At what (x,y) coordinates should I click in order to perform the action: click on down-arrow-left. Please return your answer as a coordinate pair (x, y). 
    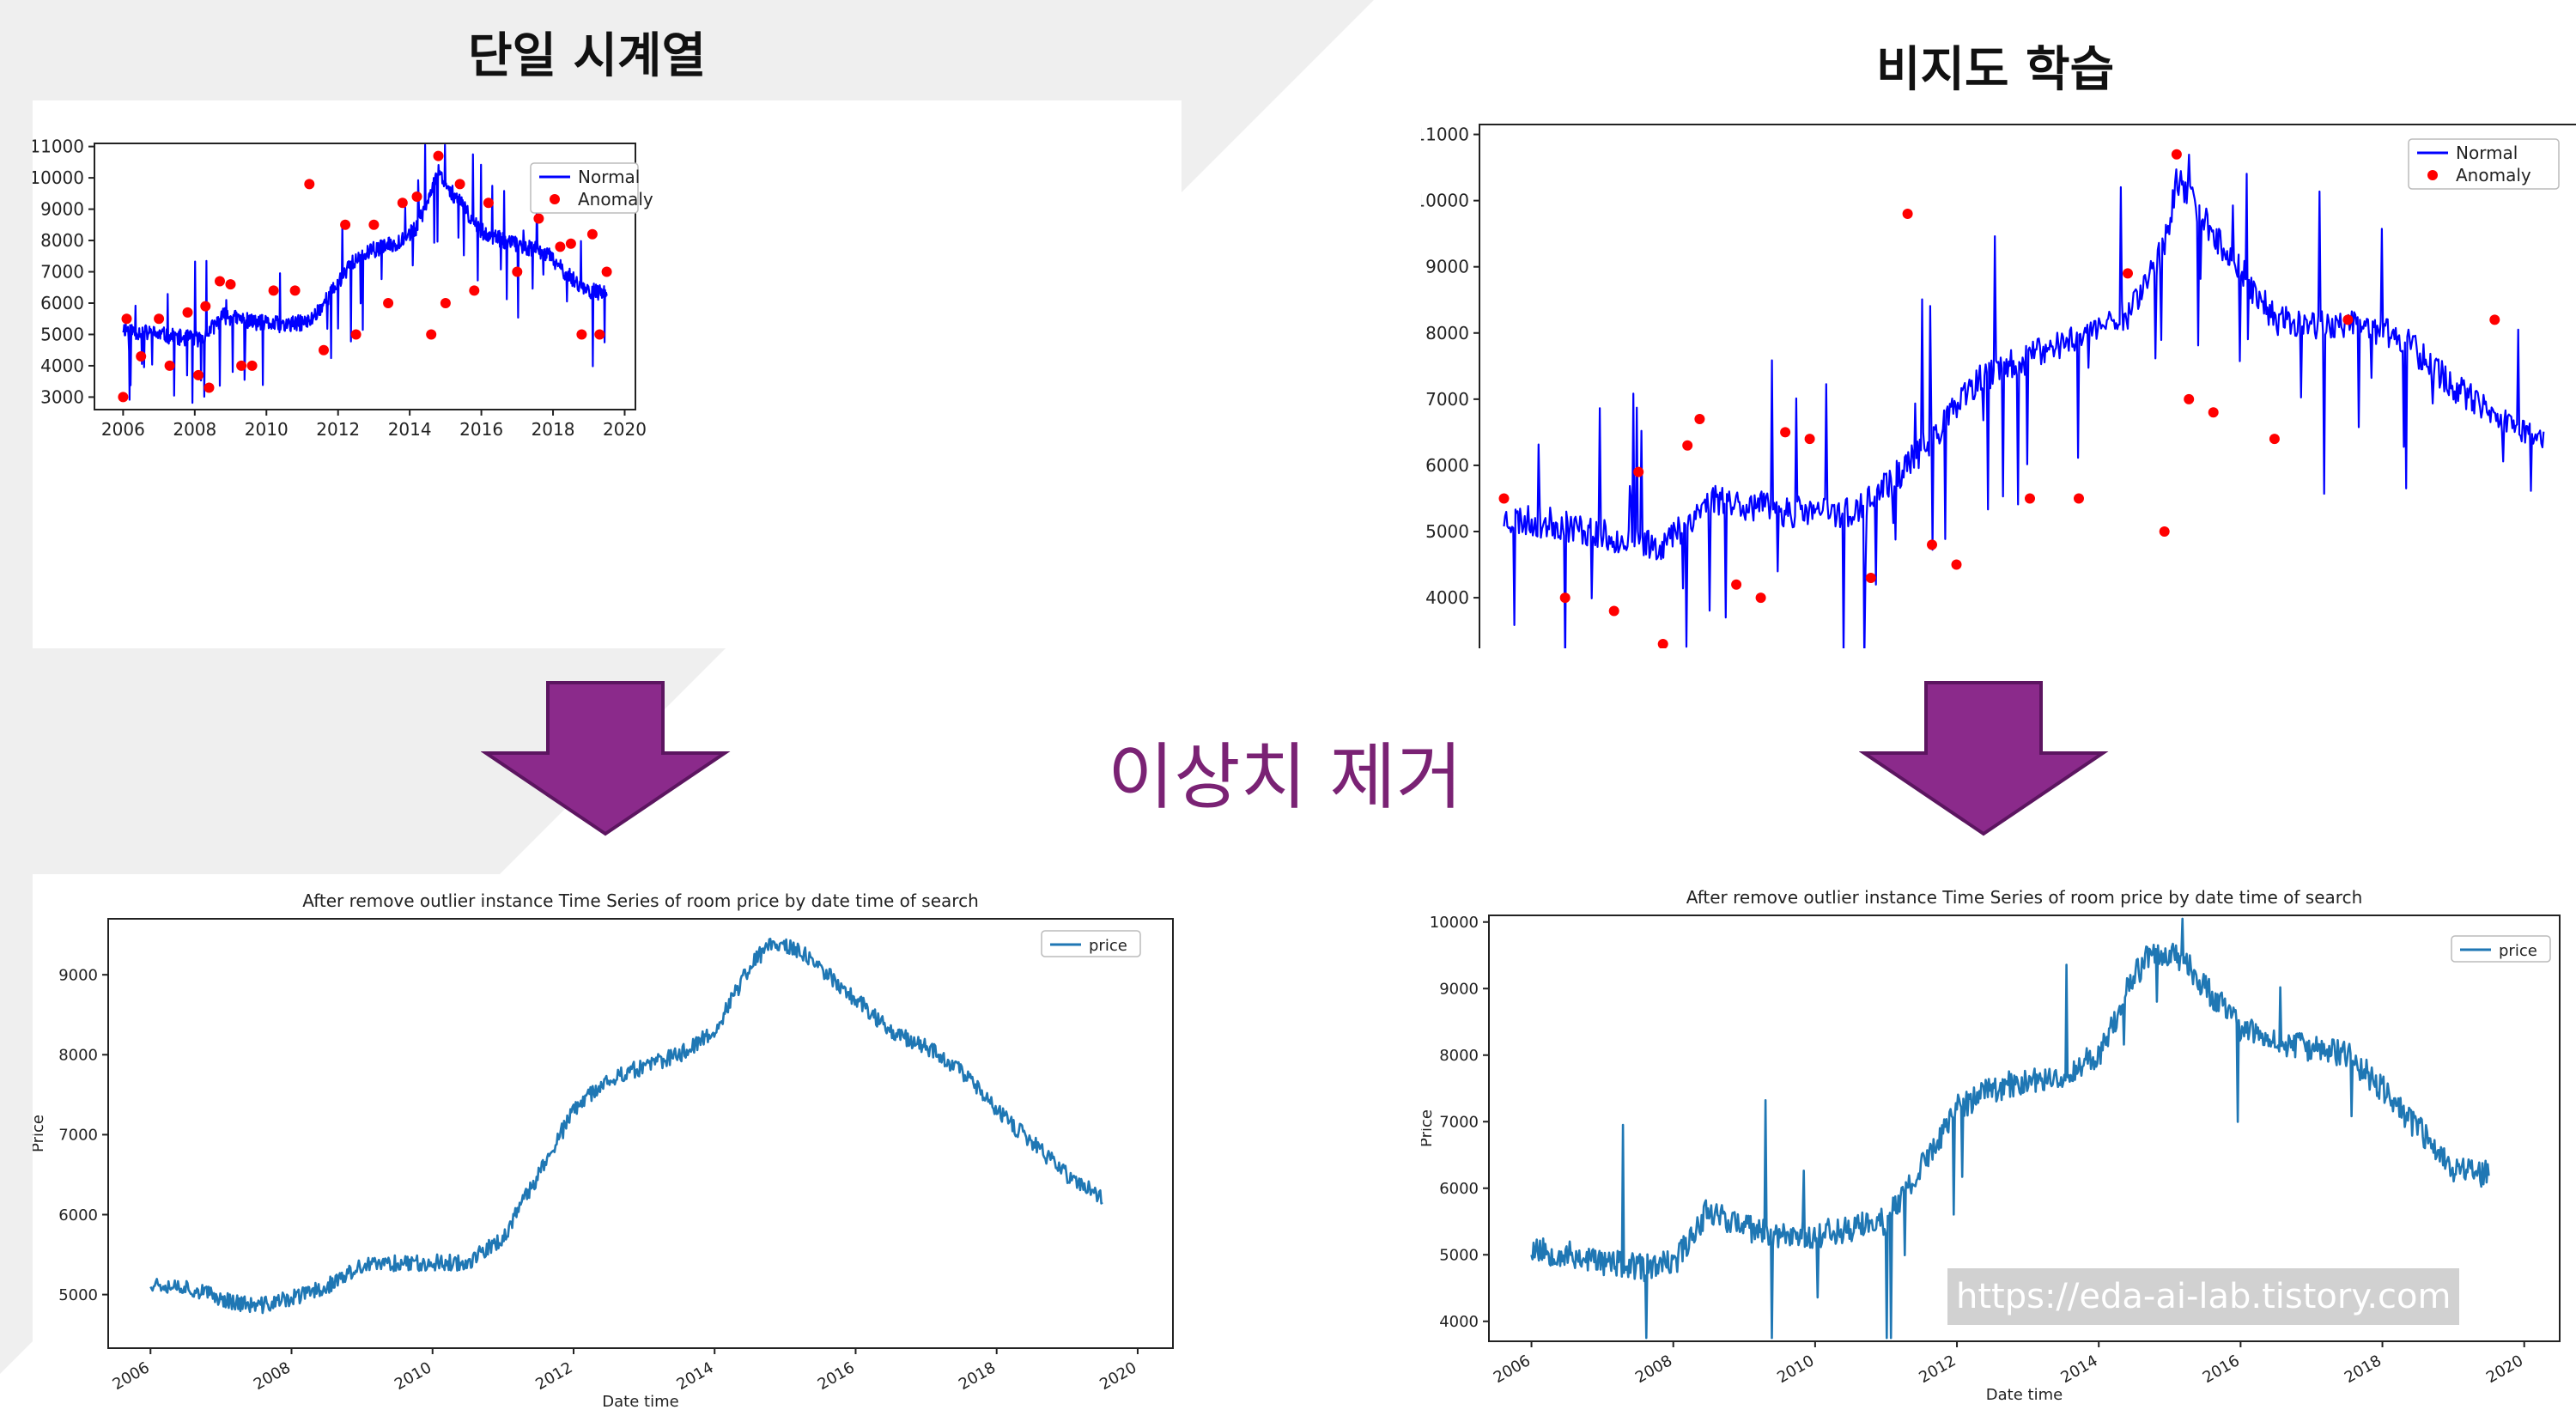
    Looking at the image, I should click on (606, 758).